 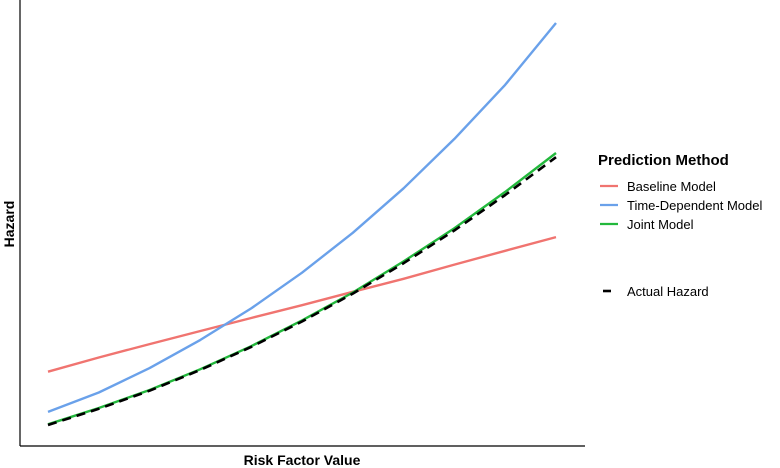 I want to click on legend-label-baseline-model: Baseline Model, so click(x=671, y=186).